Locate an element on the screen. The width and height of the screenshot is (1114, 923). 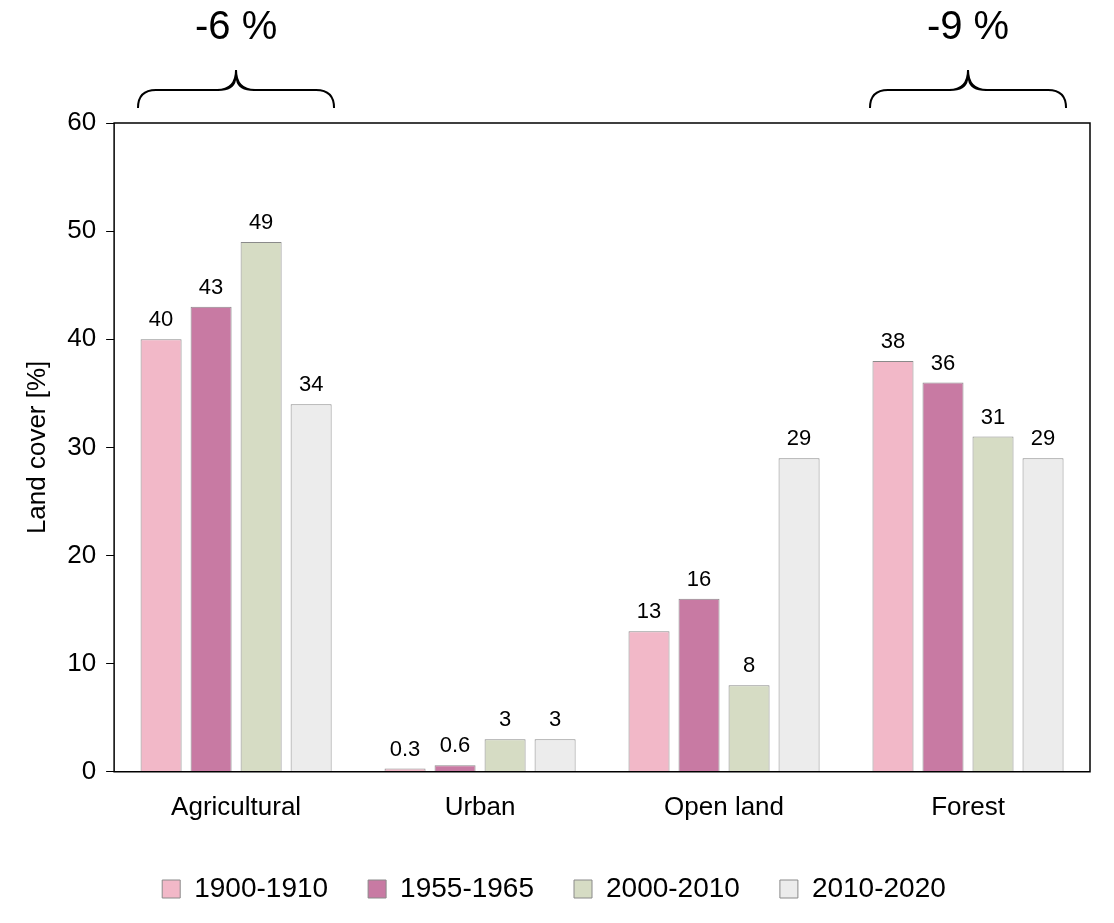
x-tick-label: Open land is located at coordinates (724, 805).